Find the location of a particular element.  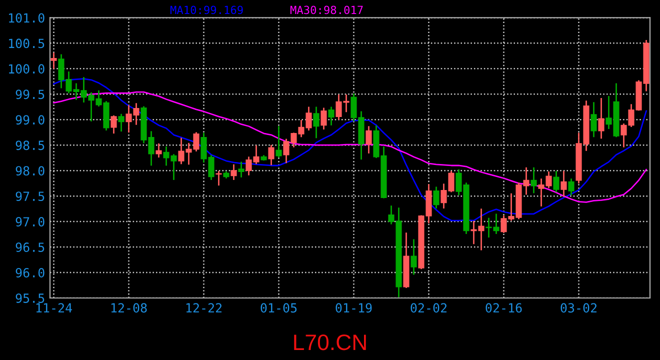

y-tick-label: 101.0 is located at coordinates (26, 18).